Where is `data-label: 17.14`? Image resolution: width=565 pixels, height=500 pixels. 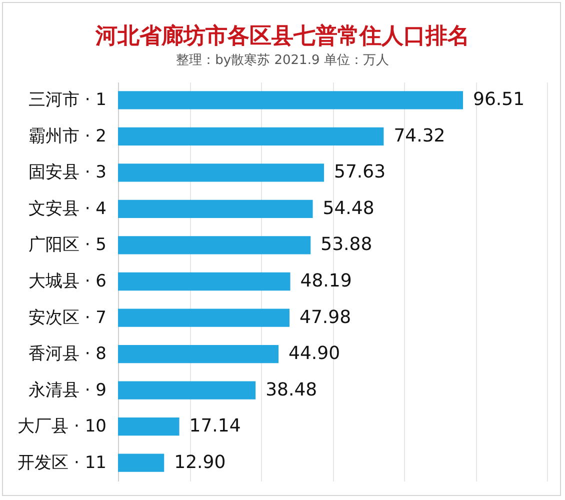
data-label: 17.14 is located at coordinates (215, 426).